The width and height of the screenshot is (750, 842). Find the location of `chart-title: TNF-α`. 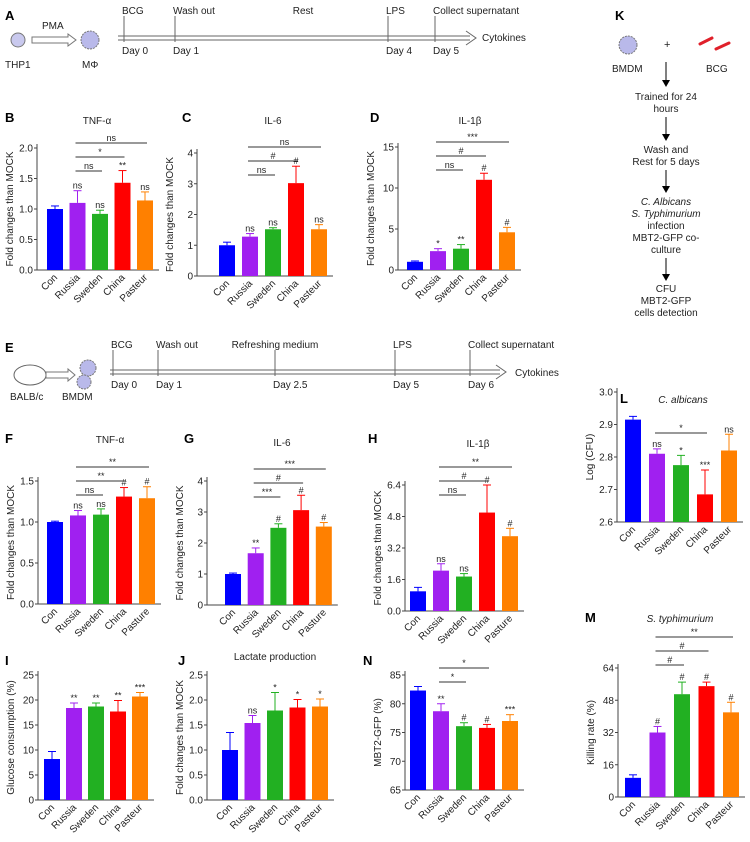

chart-title: TNF-α is located at coordinates (110, 440).